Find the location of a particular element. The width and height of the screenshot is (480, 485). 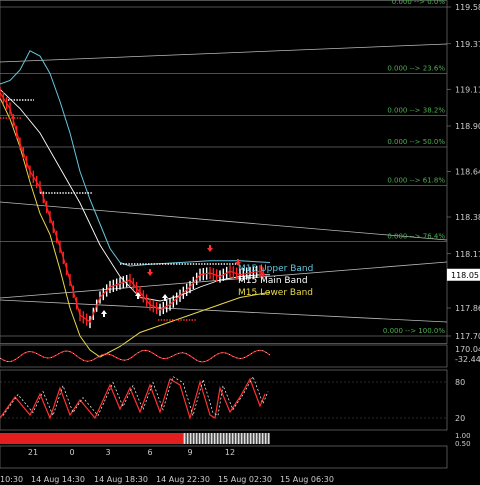

fib-label: 0.000 --> 0.0% is located at coordinates (419, 3).